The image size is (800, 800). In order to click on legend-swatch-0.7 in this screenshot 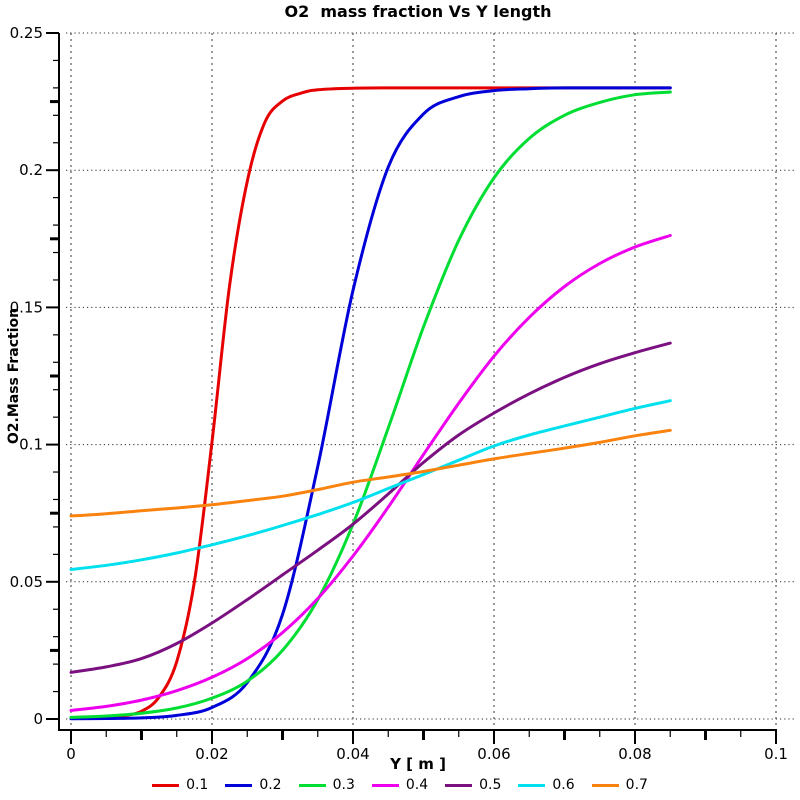, I will do `click(605, 785)`.